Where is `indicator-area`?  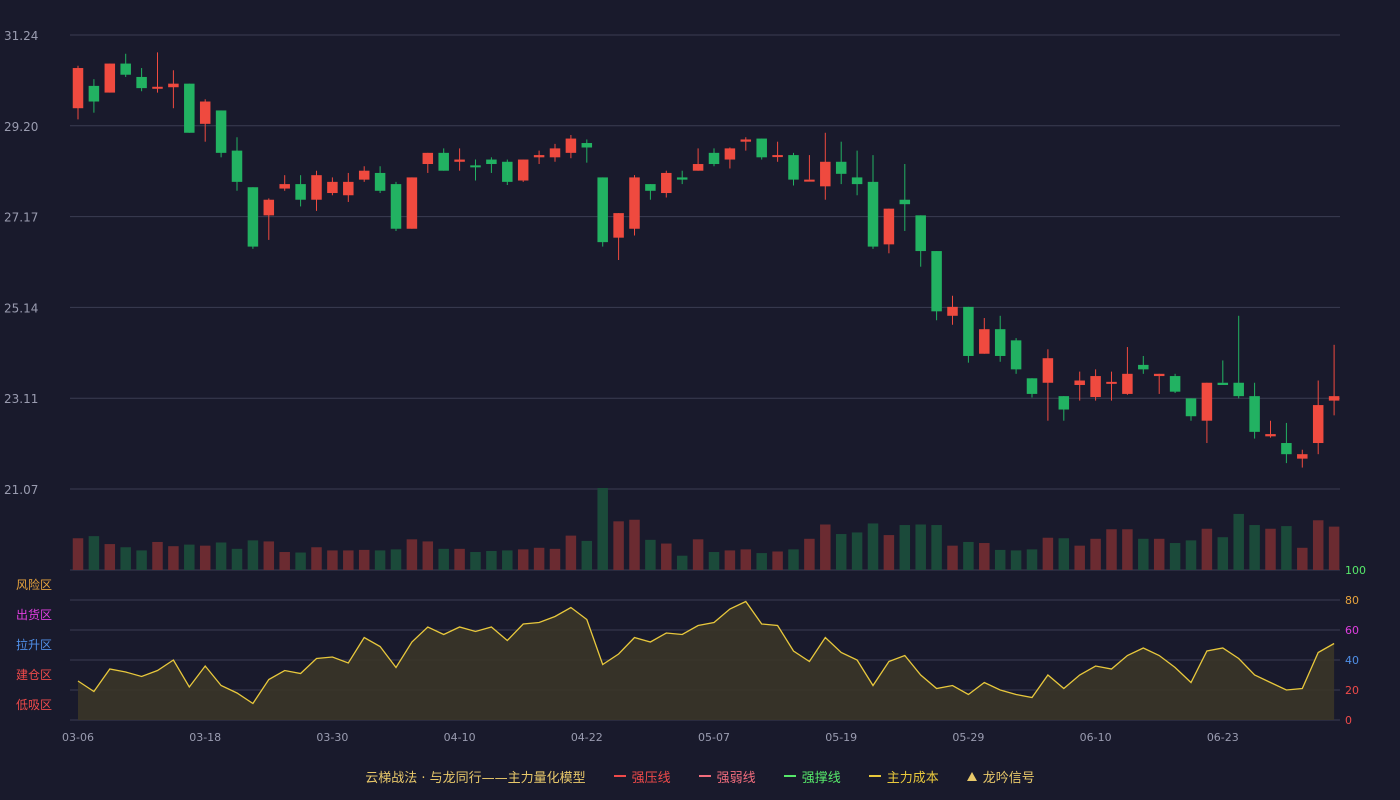 indicator-area is located at coordinates (706, 660).